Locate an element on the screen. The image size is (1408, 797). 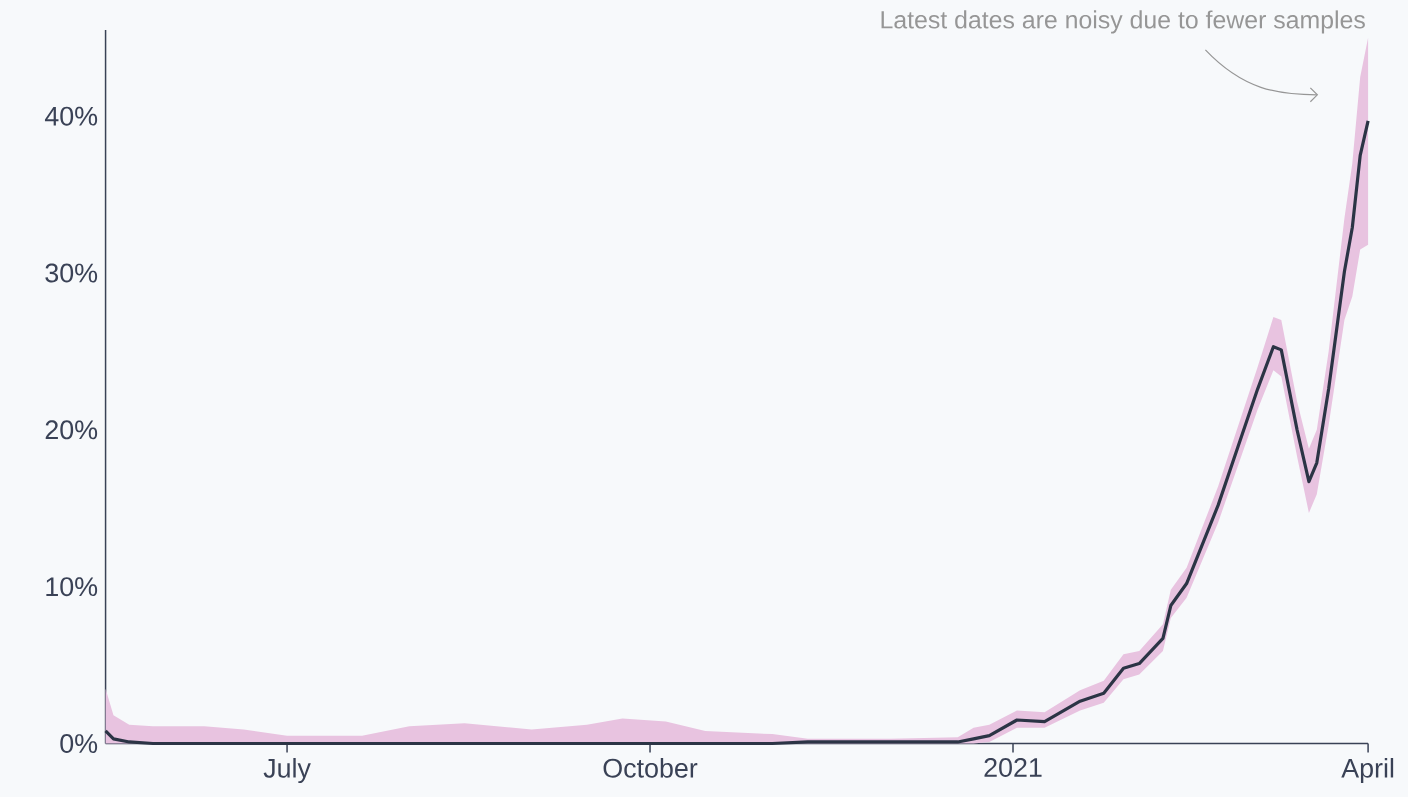
x-tick-label: 2021 is located at coordinates (1013, 767).